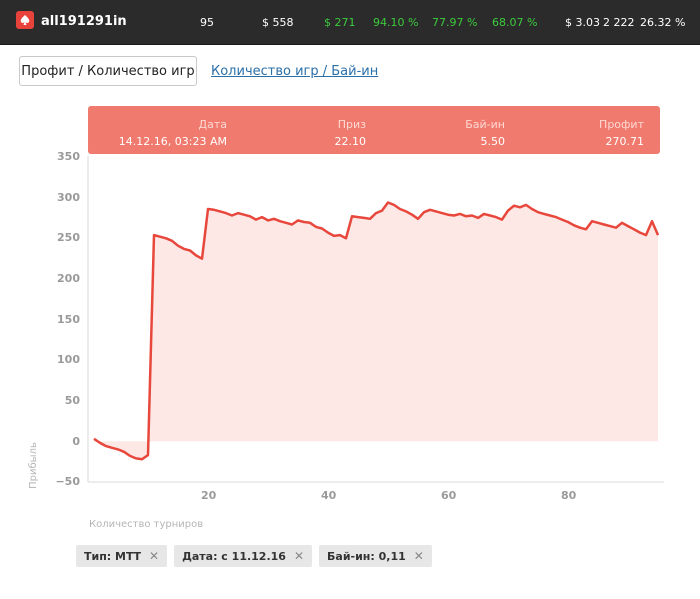  I want to click on tab-profit-vs-games: Профит / Количество игр, so click(108, 71).